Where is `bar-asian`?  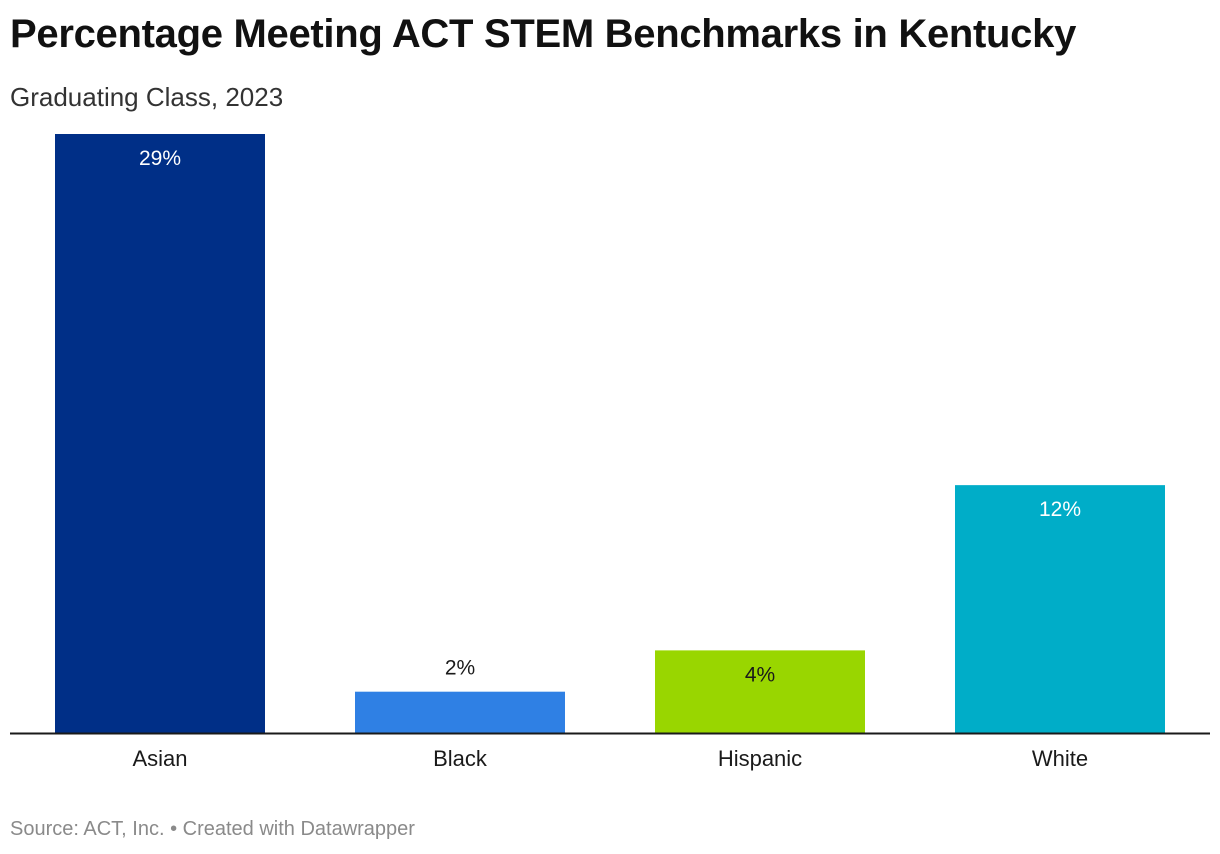 bar-asian is located at coordinates (160, 433).